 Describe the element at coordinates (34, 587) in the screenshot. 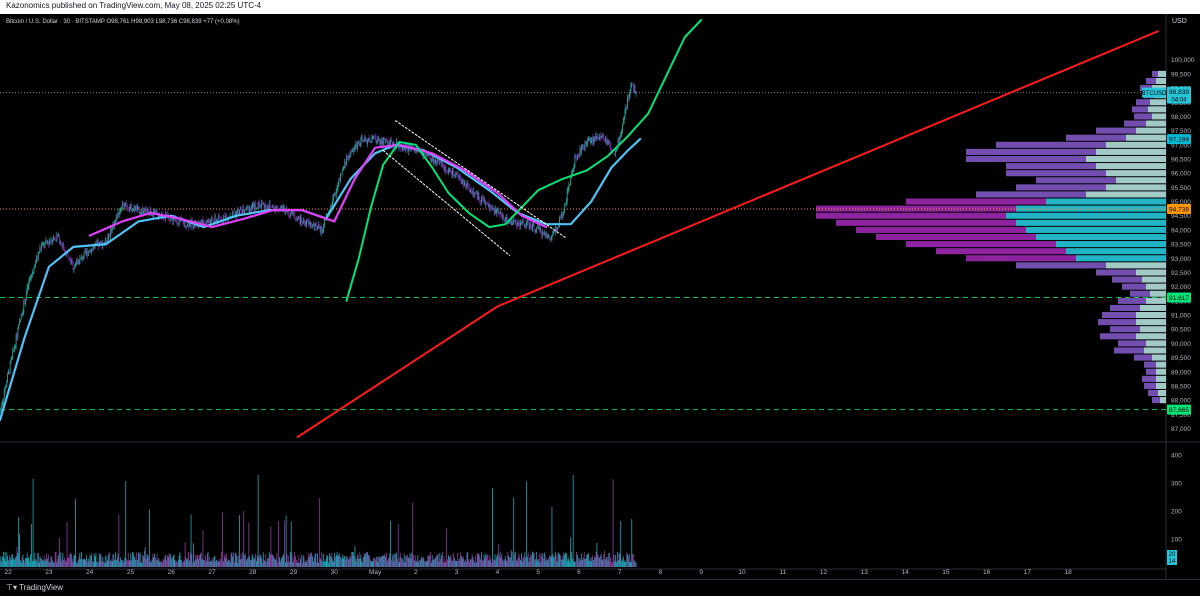

I see `tradingview-logo: ⊤▾ TradingView` at that location.